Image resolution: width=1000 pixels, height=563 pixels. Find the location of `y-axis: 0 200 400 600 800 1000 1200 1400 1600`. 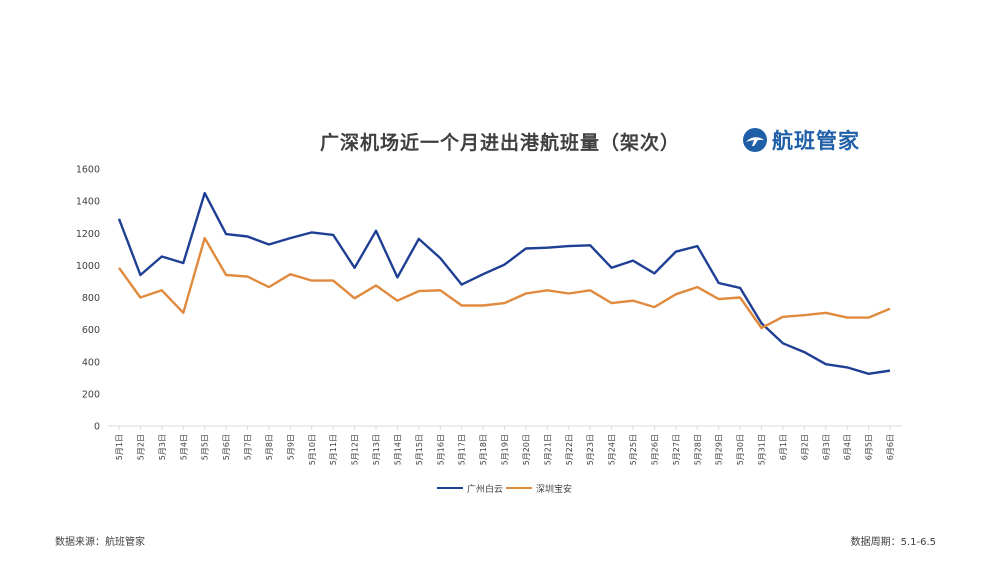

y-axis: 0 200 400 600 800 1000 1200 1400 1600 is located at coordinates (88, 299).